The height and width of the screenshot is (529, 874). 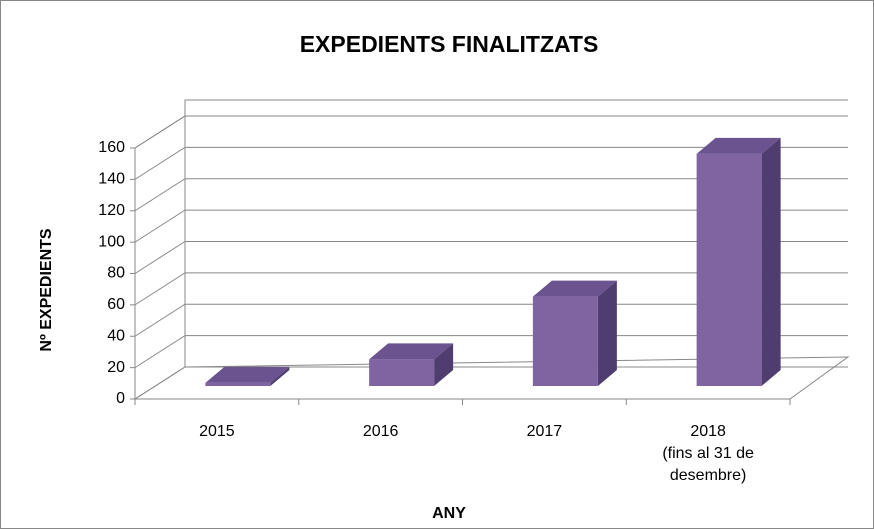 What do you see at coordinates (449, 44) in the screenshot?
I see `chart-title: EXPEDIENTS FINALITZATS` at bounding box center [449, 44].